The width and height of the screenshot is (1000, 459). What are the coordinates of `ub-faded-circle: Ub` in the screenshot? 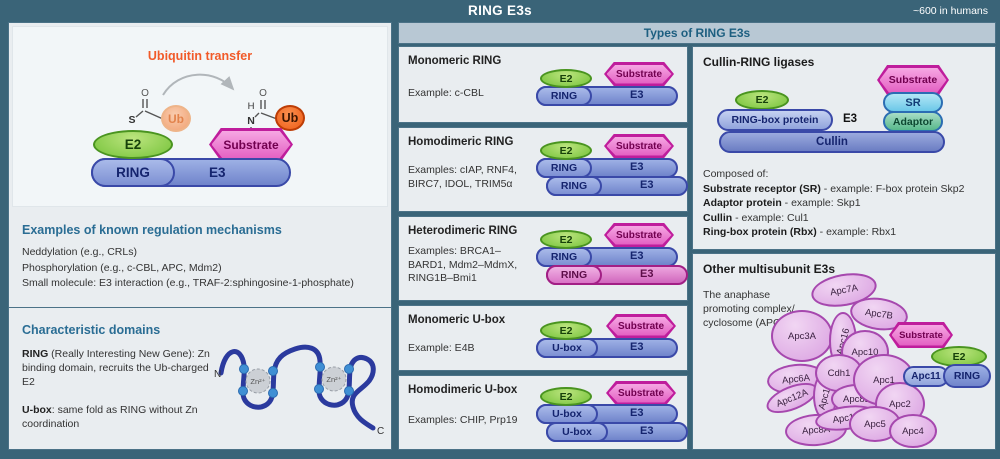 It's located at (176, 118).